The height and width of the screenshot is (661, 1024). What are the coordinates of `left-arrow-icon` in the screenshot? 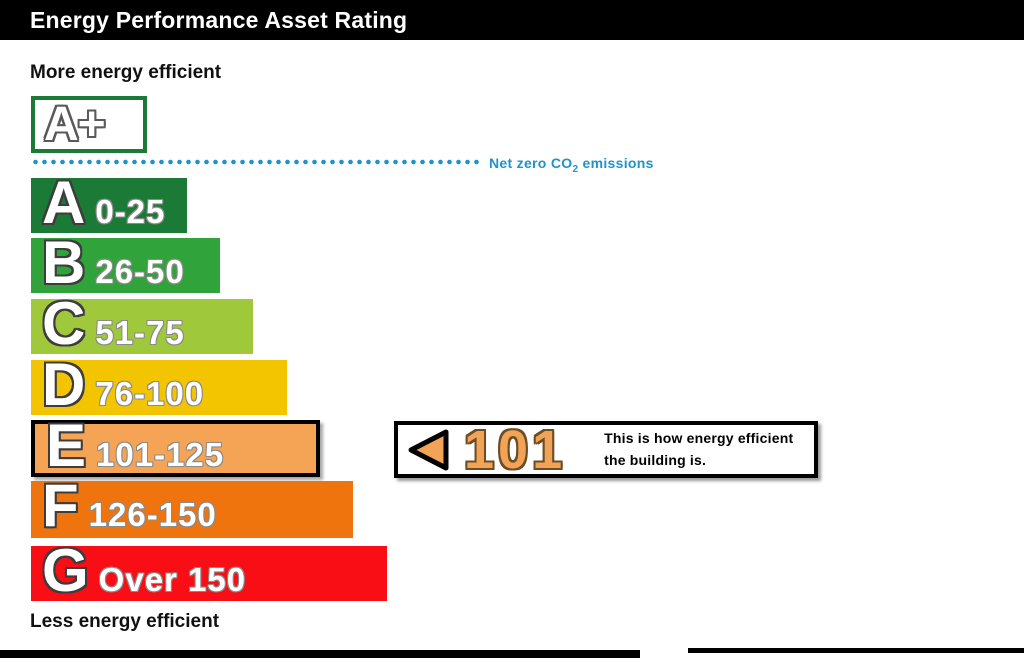 It's located at (428, 449).